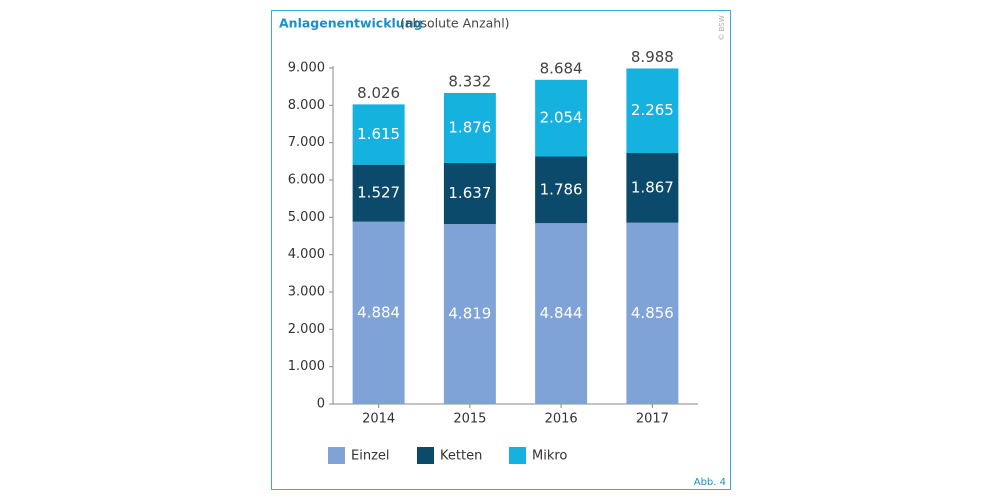 The image size is (1000, 500). I want to click on value-label: 1.527, so click(378, 193).